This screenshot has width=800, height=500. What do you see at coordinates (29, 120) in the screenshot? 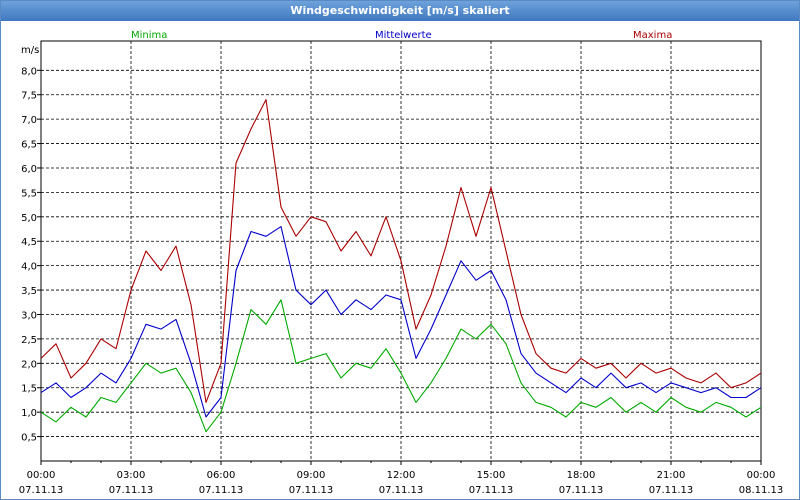
I see `y-tick-label: 7,0` at bounding box center [29, 120].